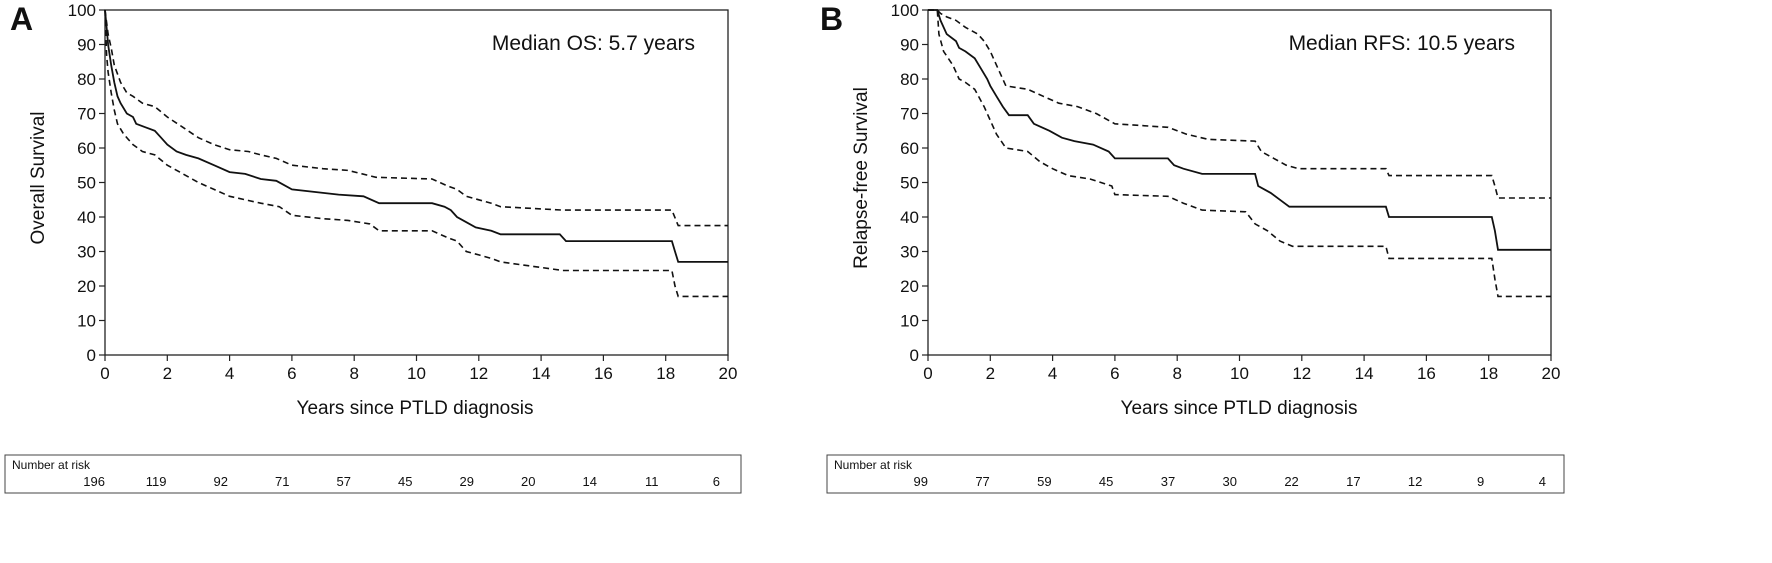  Describe the element at coordinates (652, 481) in the screenshot. I see `risk-value: 11` at that location.